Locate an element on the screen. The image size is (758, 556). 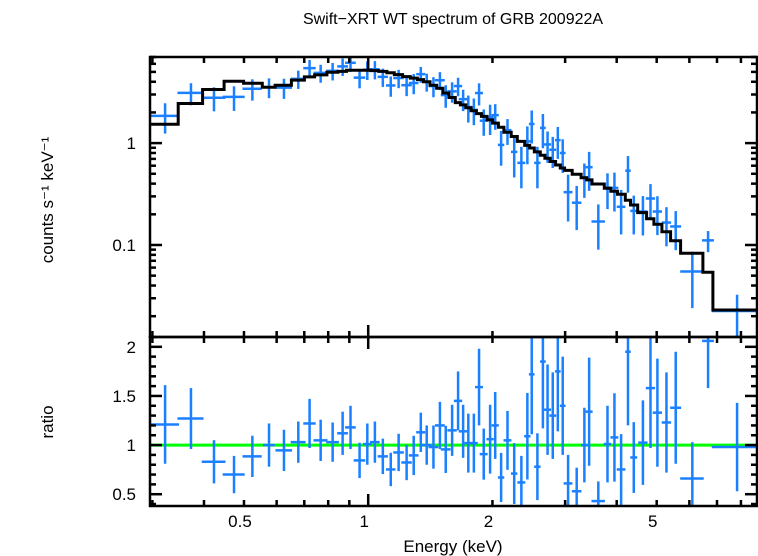
y-tick-label: 0.1 is located at coordinates (124, 245).